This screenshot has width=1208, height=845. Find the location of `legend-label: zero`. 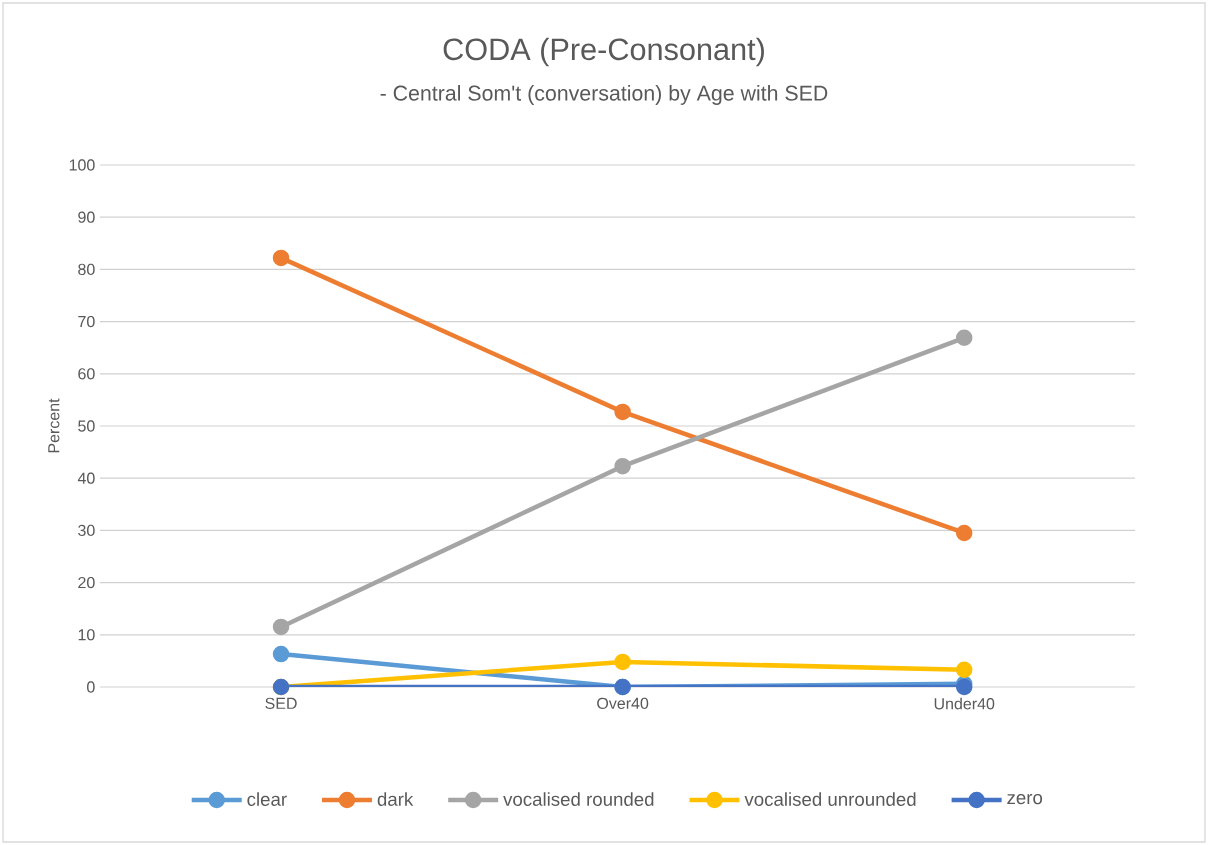

legend-label: zero is located at coordinates (1025, 799).